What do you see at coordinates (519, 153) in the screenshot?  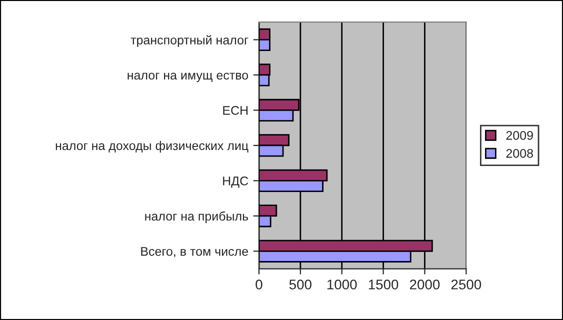 I see `legend-label: 2008` at bounding box center [519, 153].